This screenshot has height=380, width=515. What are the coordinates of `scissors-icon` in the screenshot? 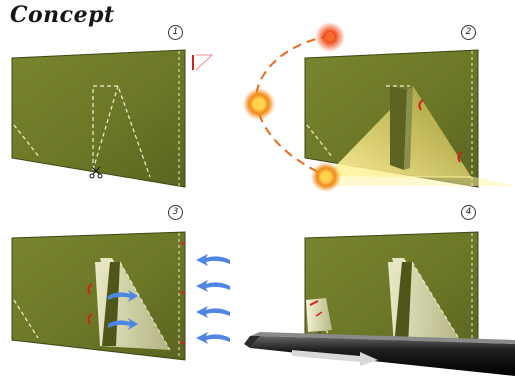 It's located at (96, 172).